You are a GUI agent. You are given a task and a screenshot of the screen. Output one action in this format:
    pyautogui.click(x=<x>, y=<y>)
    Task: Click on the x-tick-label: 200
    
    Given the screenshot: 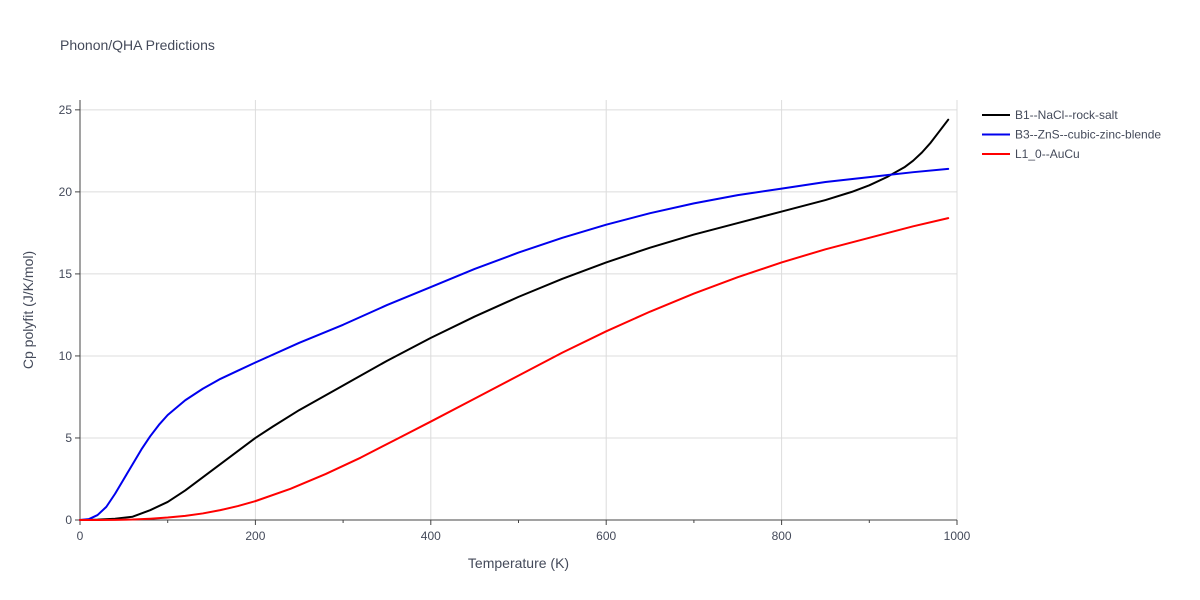 What is the action you would take?
    pyautogui.click(x=255, y=536)
    